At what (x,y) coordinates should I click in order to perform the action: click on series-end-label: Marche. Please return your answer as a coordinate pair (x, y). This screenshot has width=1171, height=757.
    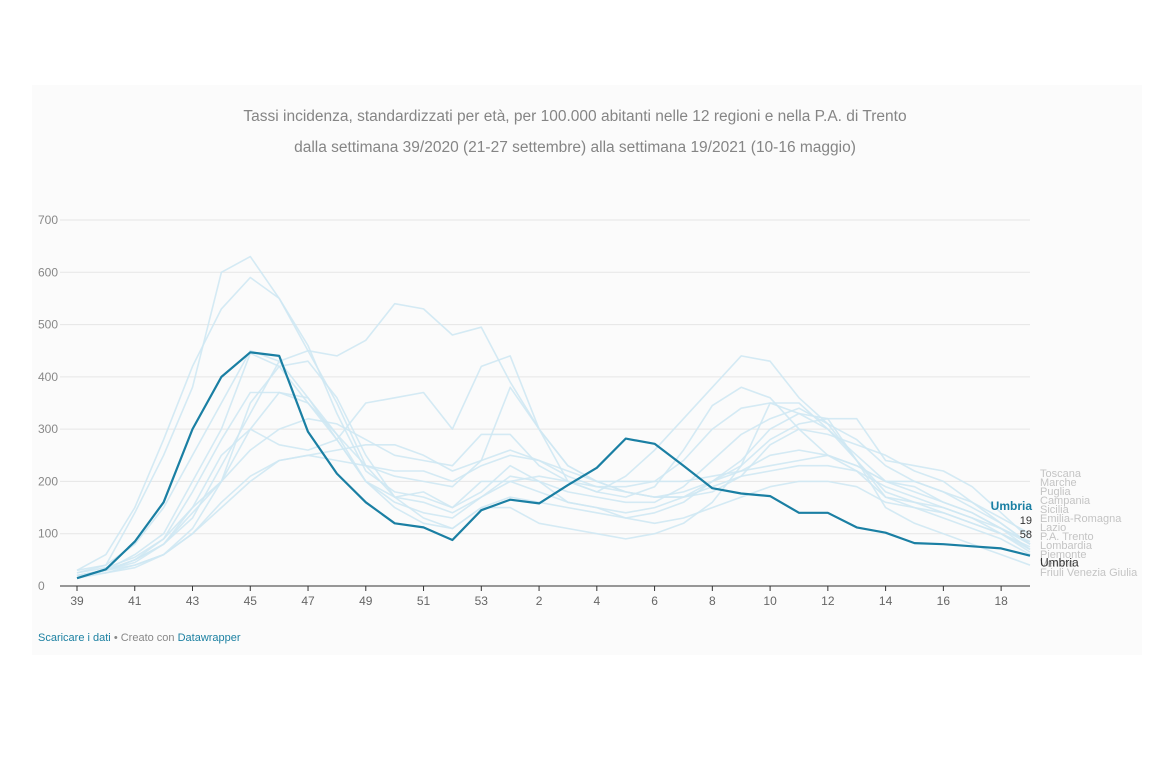
    Looking at the image, I should click on (1058, 483).